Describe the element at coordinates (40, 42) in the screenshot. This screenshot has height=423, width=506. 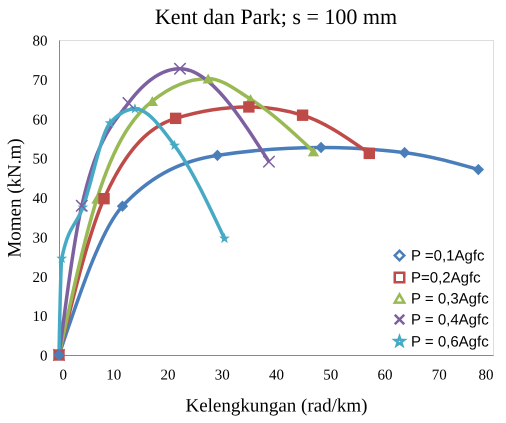
I see `y-tick-label: 80` at that location.